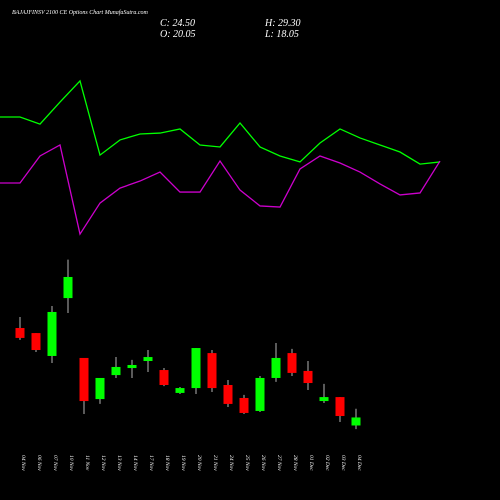 This screenshot has height=500, width=500. Describe the element at coordinates (279, 463) in the screenshot. I see `x-tick-label: 27 Nov` at that location.